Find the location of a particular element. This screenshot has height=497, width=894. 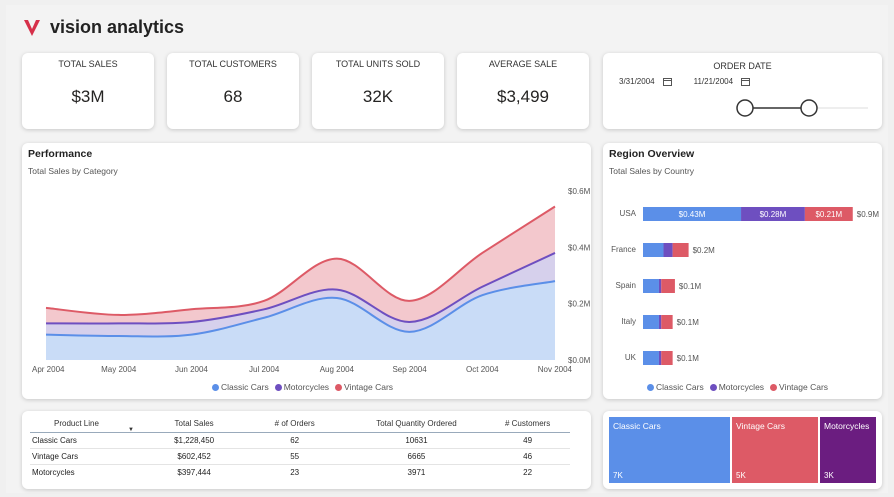

cell-product-line: Vintage Cars is located at coordinates (55, 456).